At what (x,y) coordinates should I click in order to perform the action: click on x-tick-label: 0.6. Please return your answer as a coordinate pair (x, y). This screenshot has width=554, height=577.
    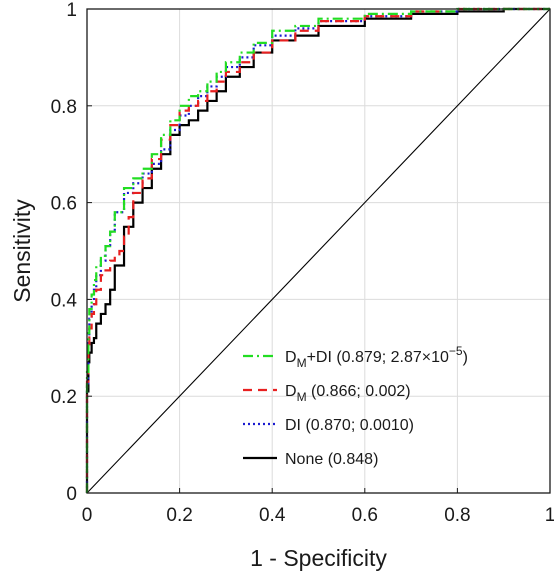
    Looking at the image, I should click on (365, 515).